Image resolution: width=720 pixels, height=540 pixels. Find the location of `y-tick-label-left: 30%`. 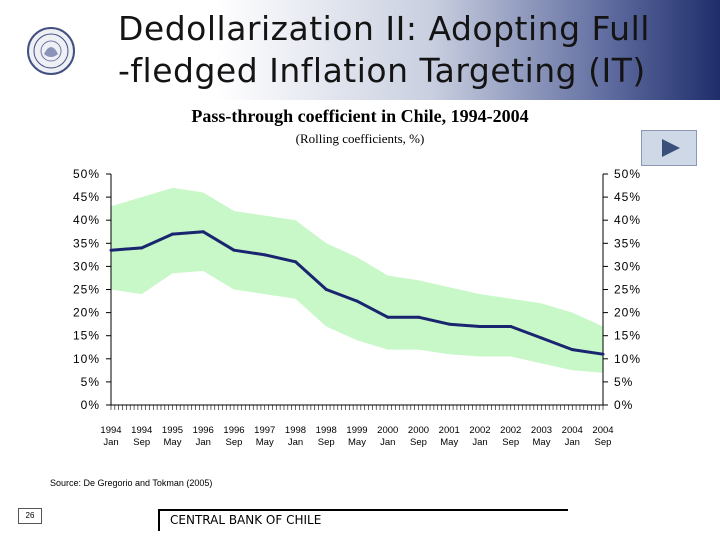

y-tick-label-left: 30% is located at coordinates (86, 266).